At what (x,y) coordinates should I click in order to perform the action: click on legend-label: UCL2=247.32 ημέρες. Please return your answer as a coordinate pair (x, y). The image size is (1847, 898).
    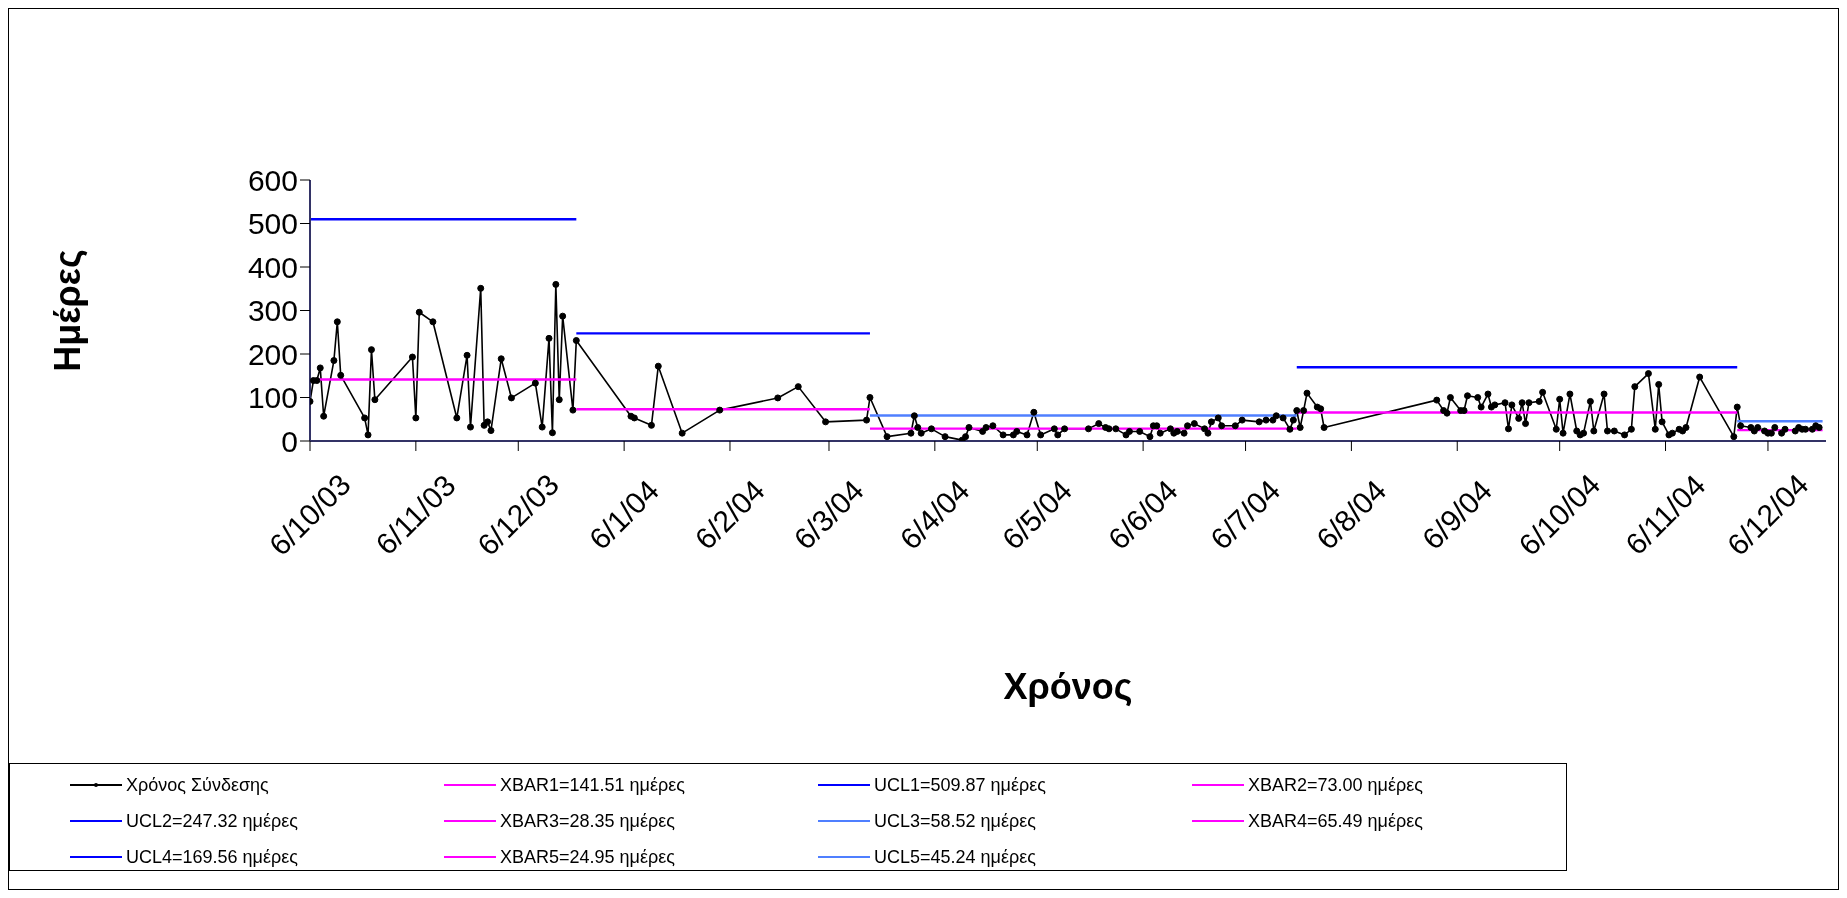
    Looking at the image, I should click on (212, 821).